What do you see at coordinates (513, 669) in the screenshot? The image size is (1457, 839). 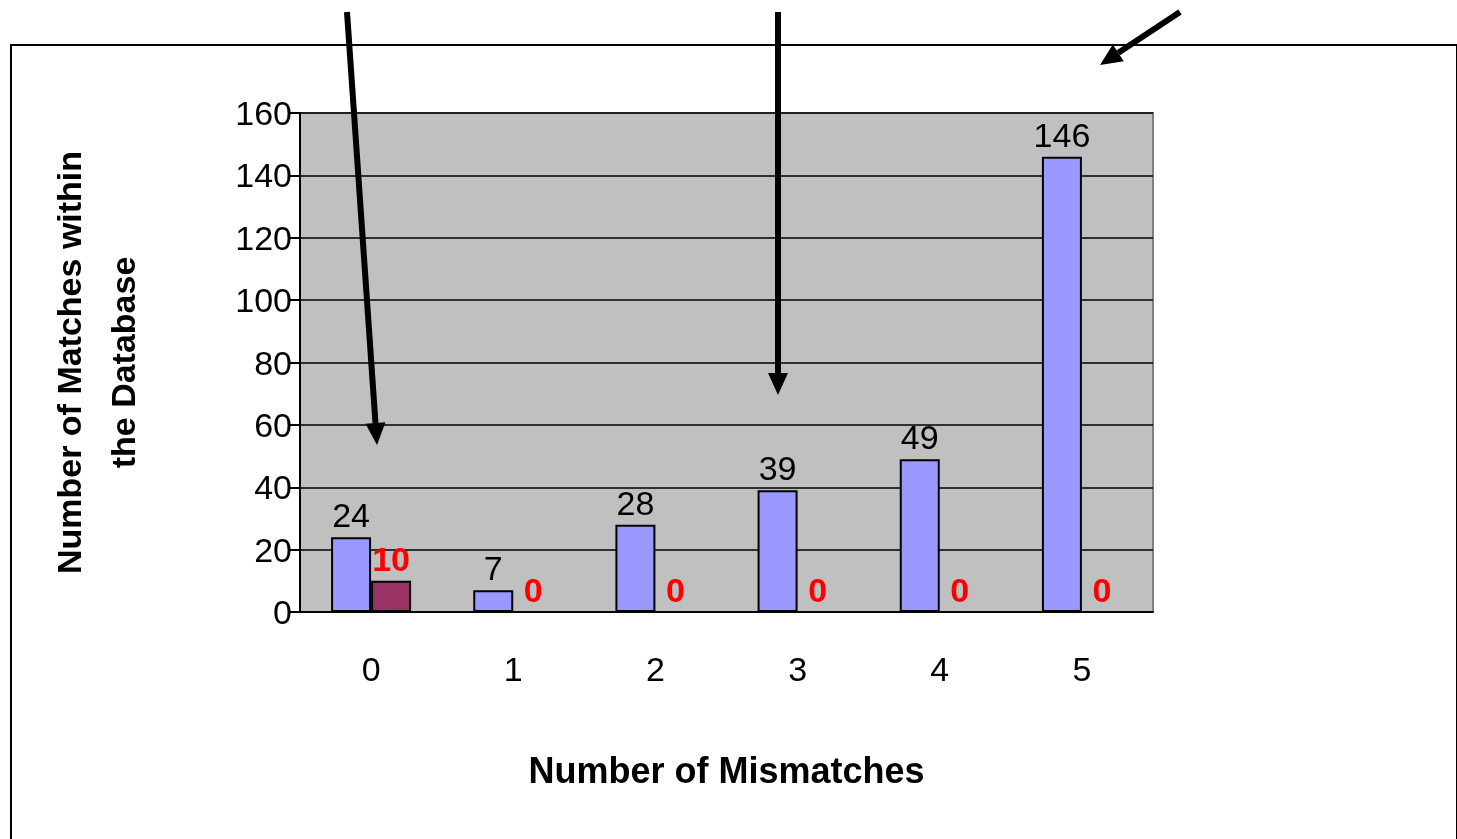 I see `x-tick-label: 1` at bounding box center [513, 669].